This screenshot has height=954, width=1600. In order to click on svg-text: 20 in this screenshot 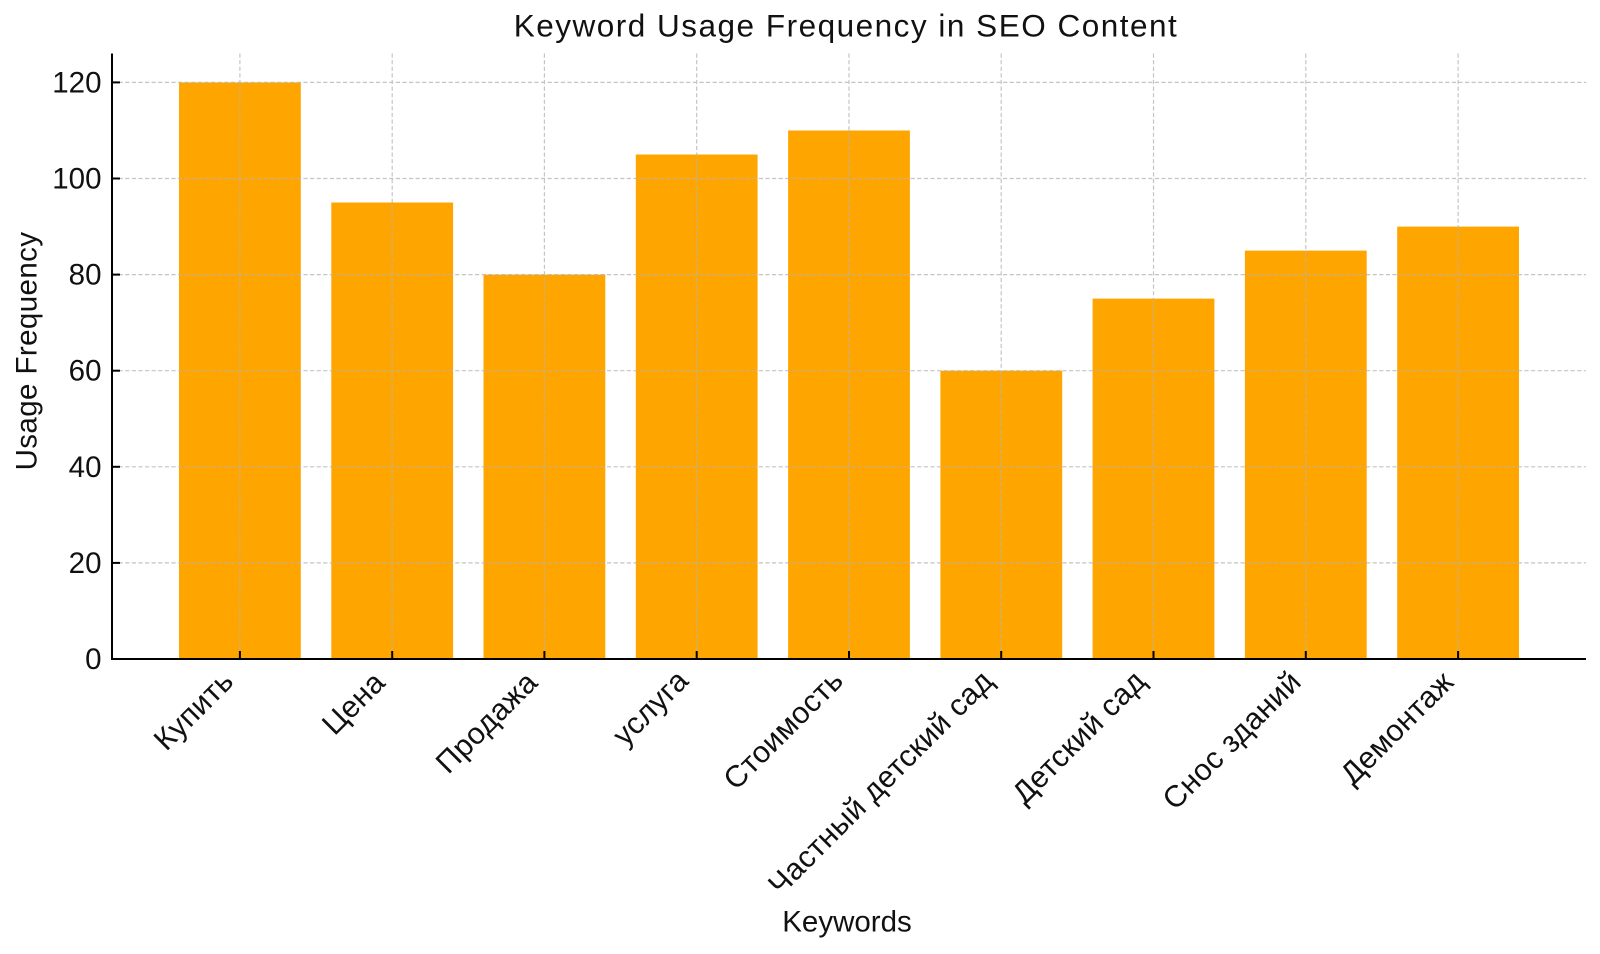, I will do `click(85, 563)`.